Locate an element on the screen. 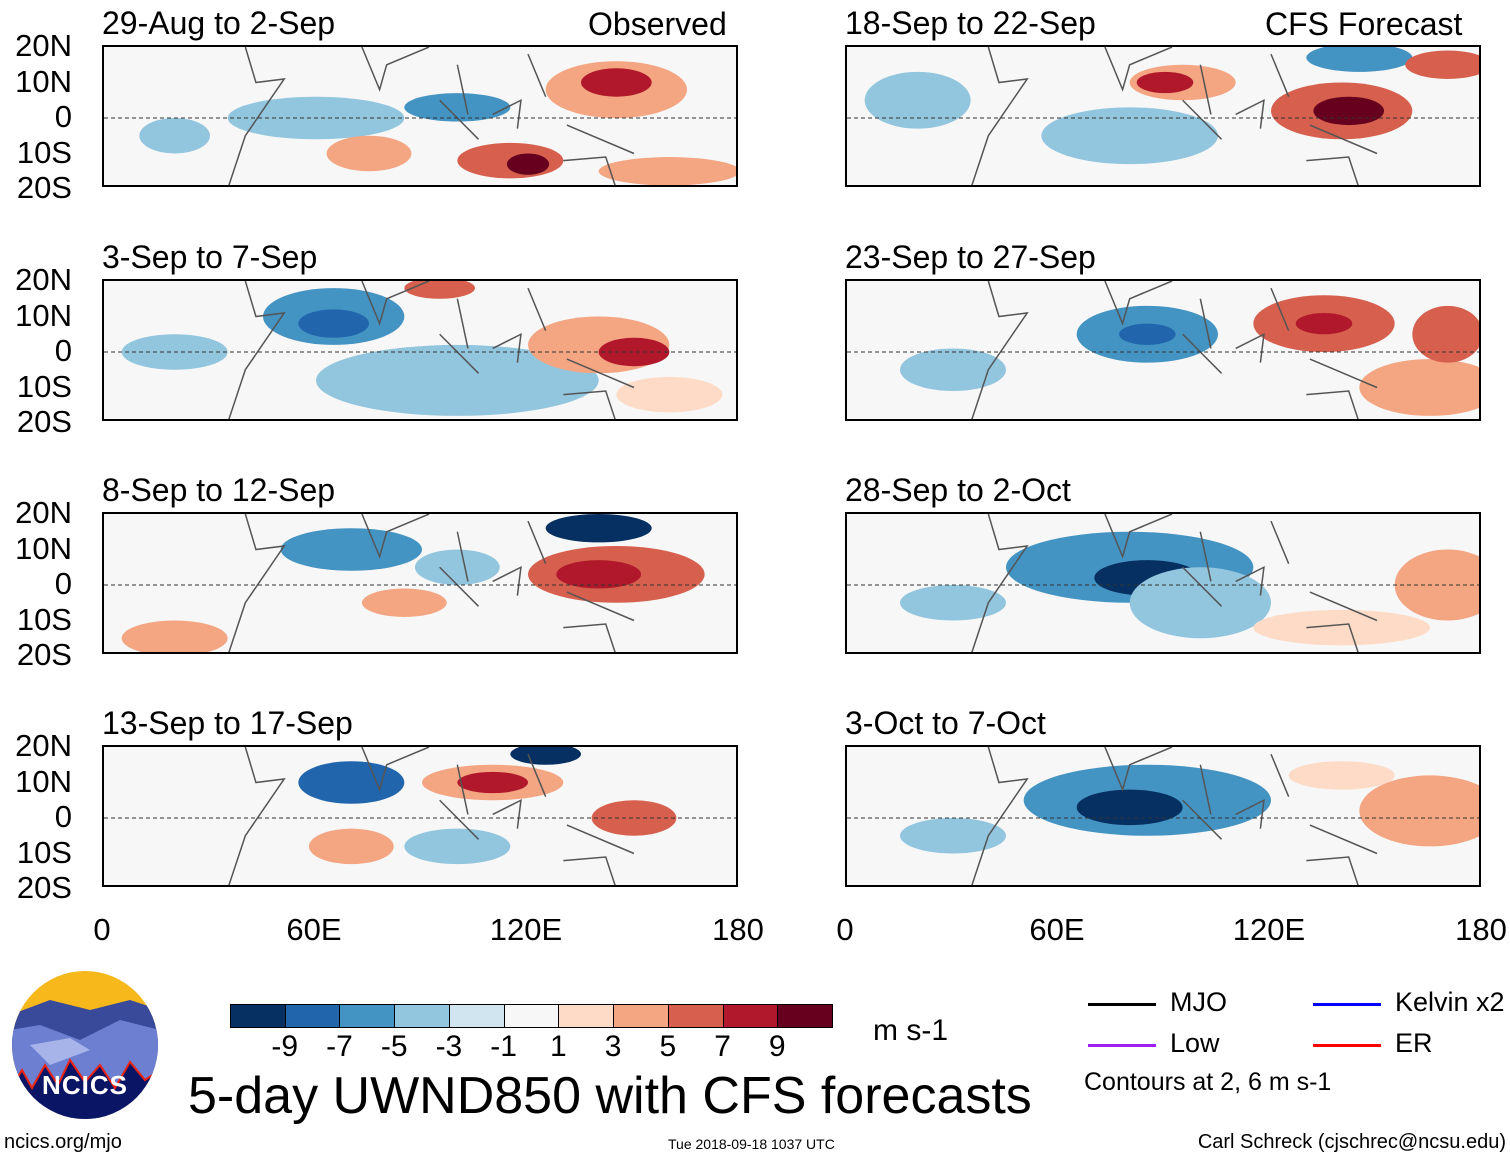 This screenshot has width=1510, height=1159. colorbar-label: -5 is located at coordinates (394, 1046).